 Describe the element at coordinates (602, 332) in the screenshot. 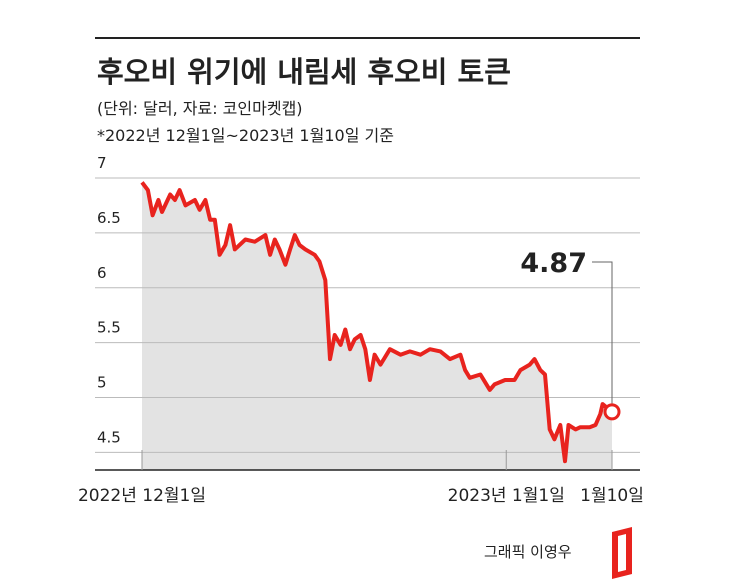

I see `callout-line` at that location.